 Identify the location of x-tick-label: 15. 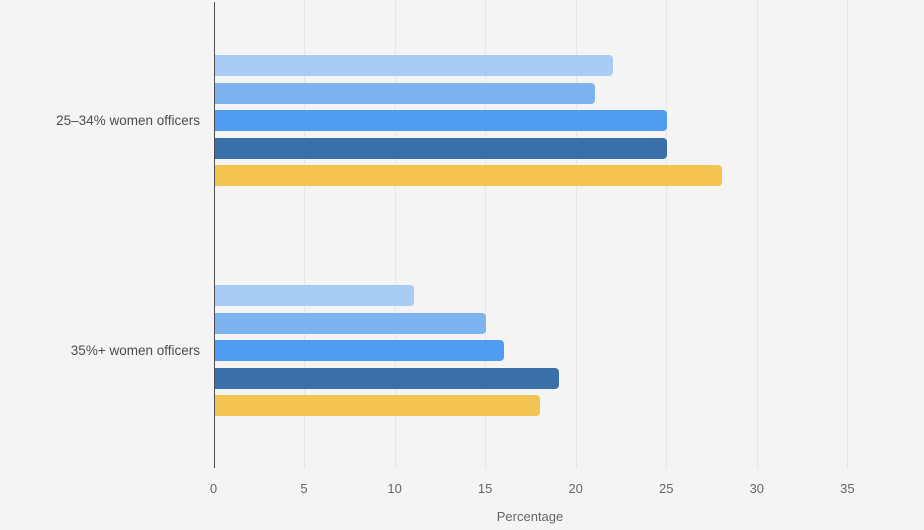
(485, 488).